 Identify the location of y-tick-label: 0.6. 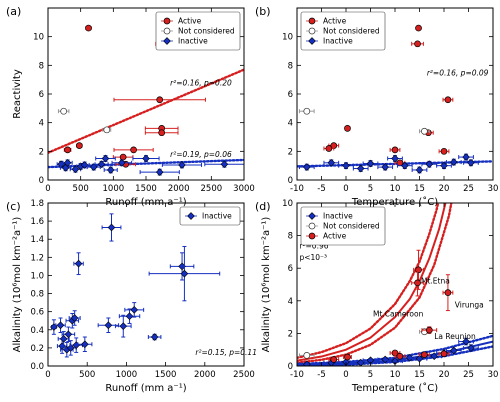
(37, 313).